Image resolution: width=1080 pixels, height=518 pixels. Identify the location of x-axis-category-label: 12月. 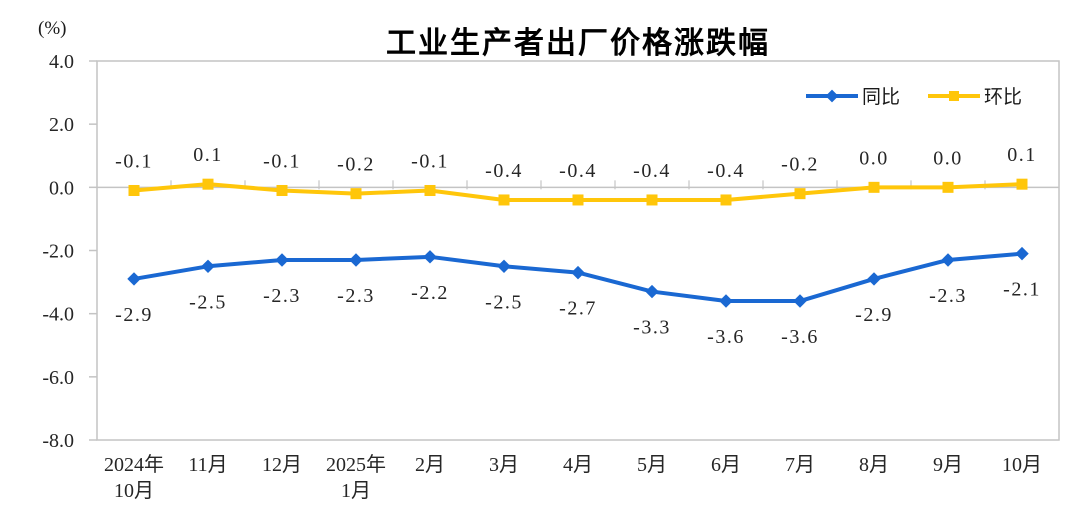
(282, 465).